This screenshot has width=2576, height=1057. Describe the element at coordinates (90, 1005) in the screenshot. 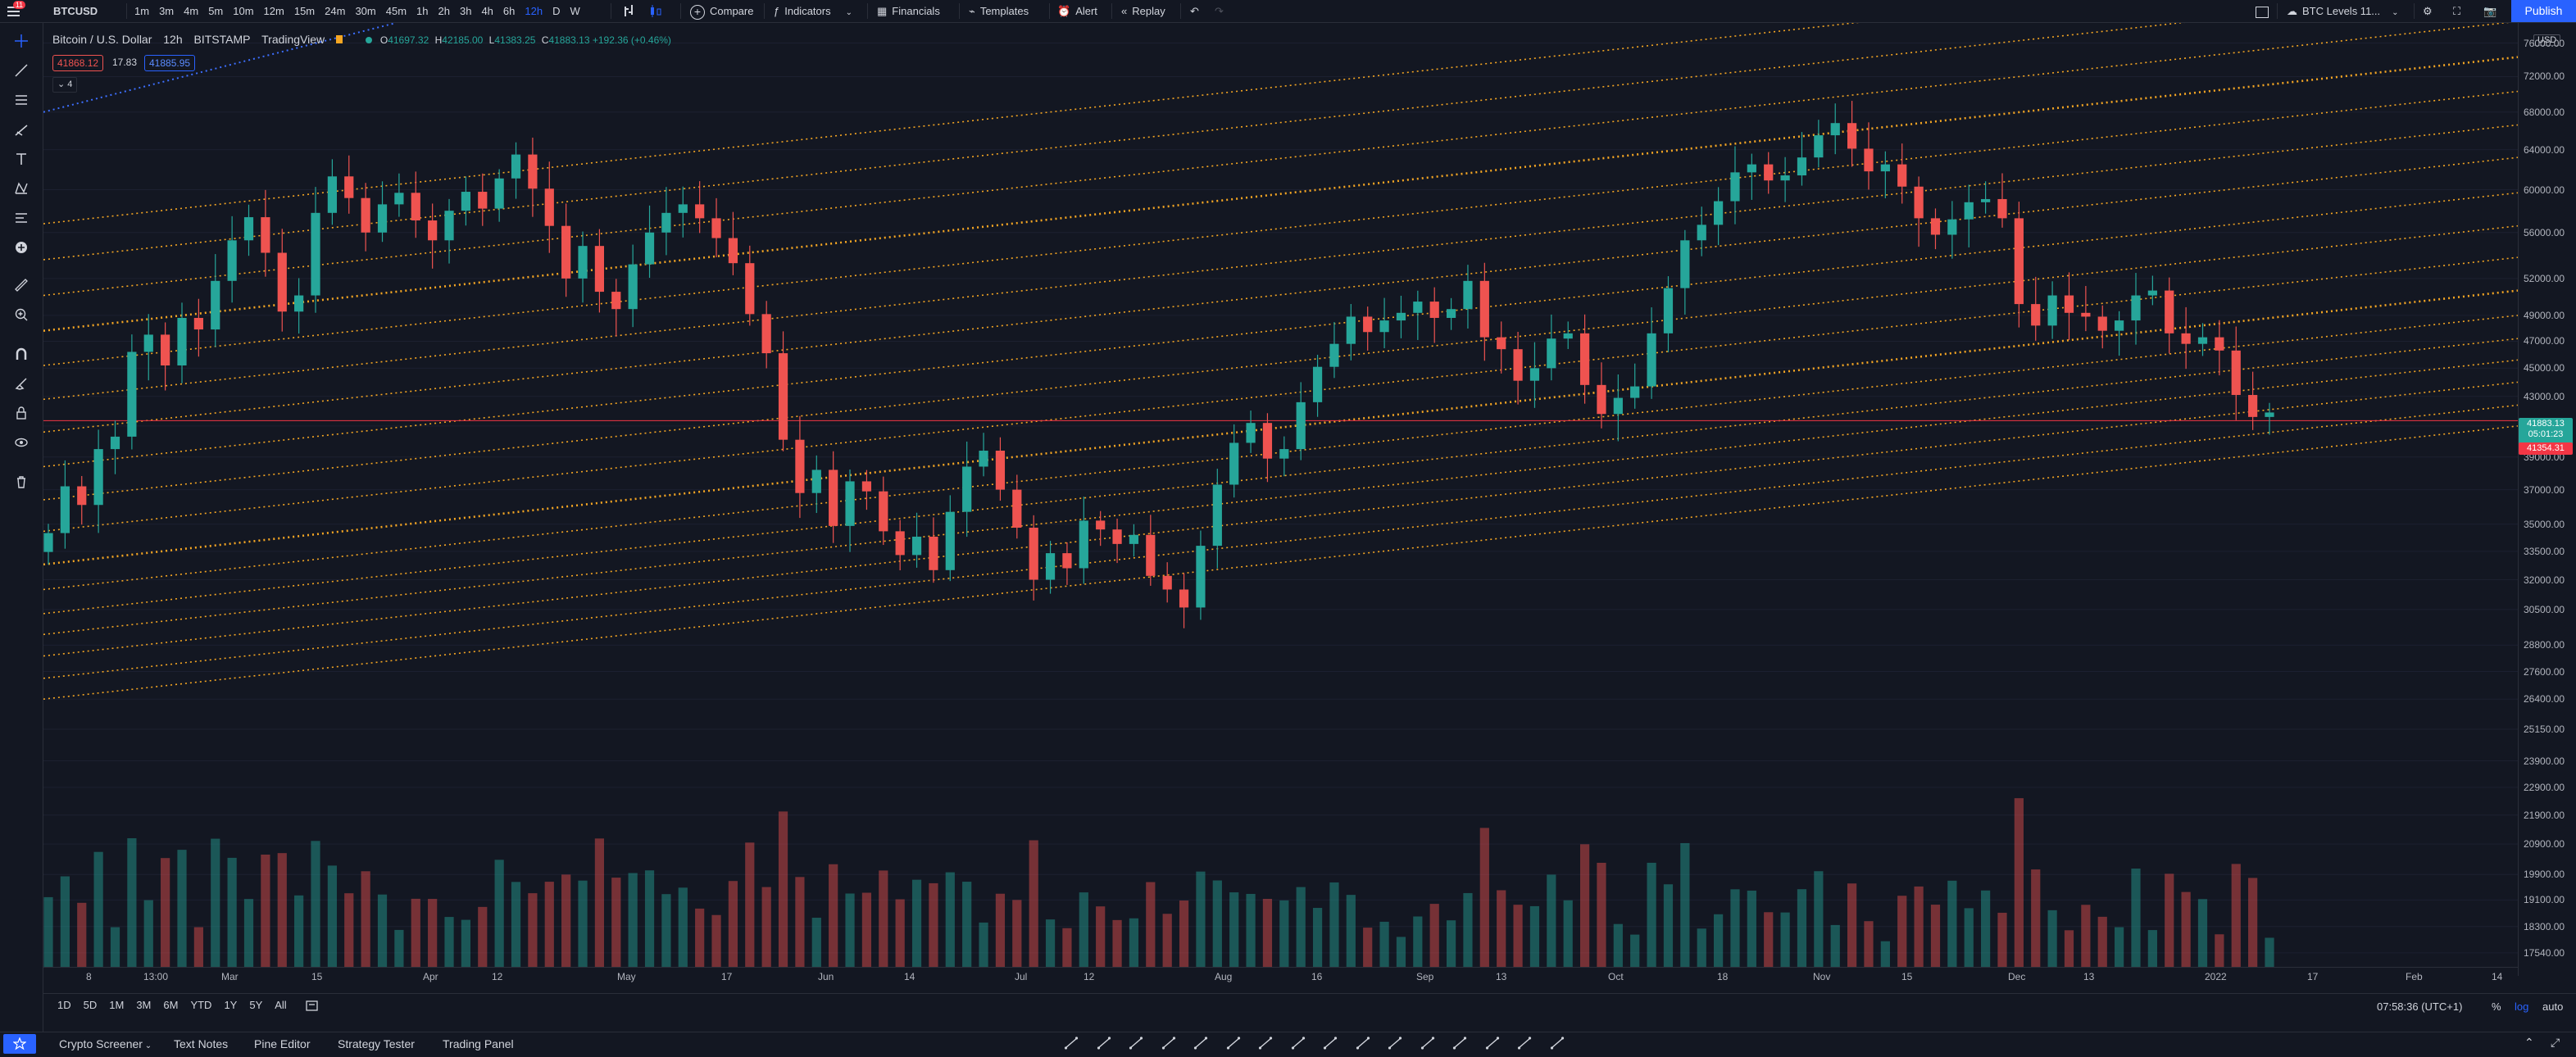

I see `range-5d: 5D` at that location.